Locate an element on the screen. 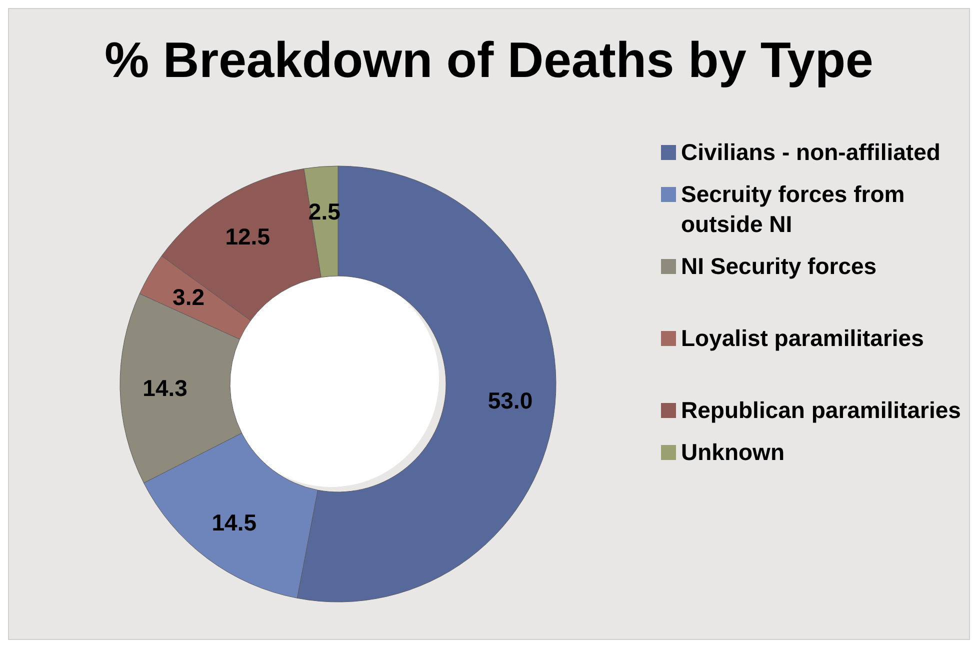 The height and width of the screenshot is (653, 976). legend-label: Unknown is located at coordinates (733, 452).